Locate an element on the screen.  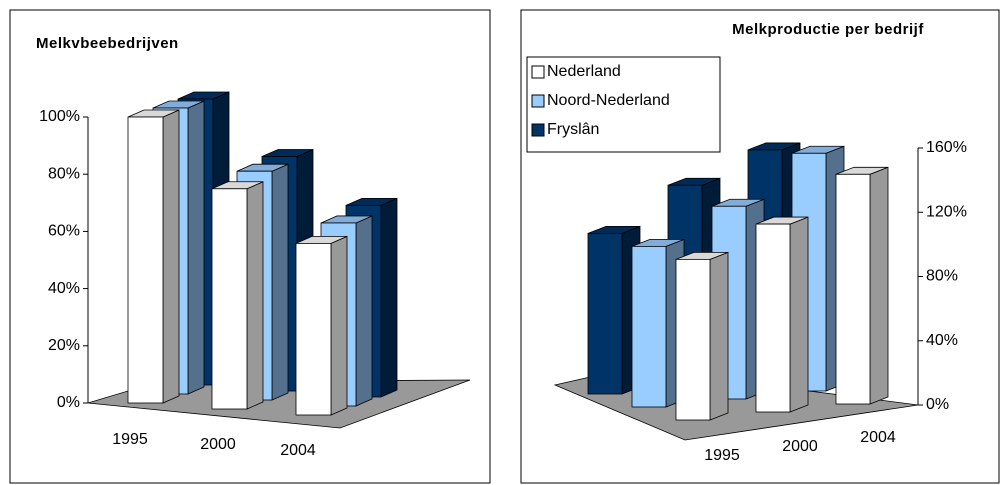
legend-box is located at coordinates (623, 104).